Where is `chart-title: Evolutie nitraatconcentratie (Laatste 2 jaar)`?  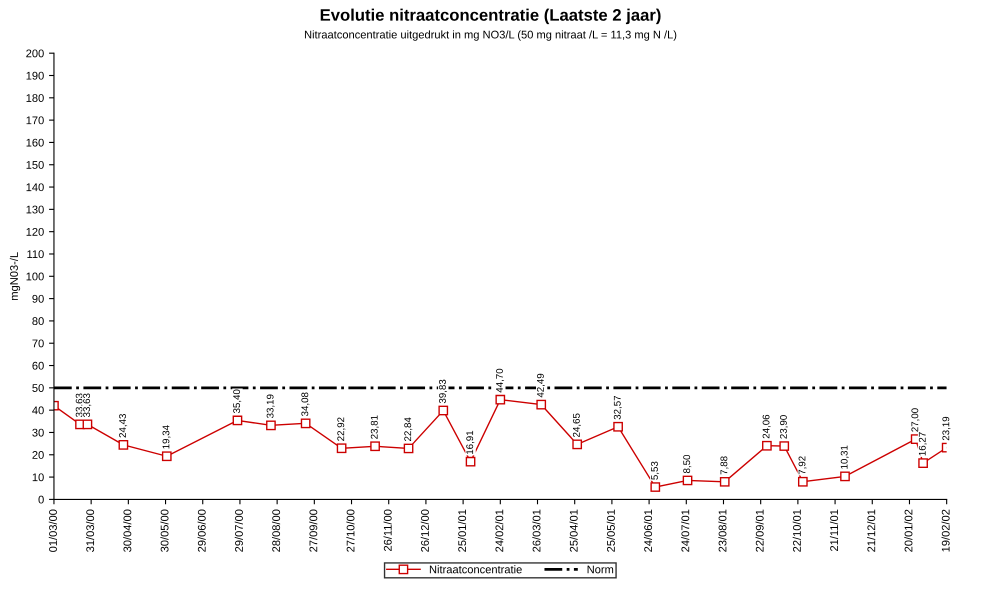
chart-title: Evolutie nitraatconcentratie (Laatste 2 jaar) is located at coordinates (490, 16).